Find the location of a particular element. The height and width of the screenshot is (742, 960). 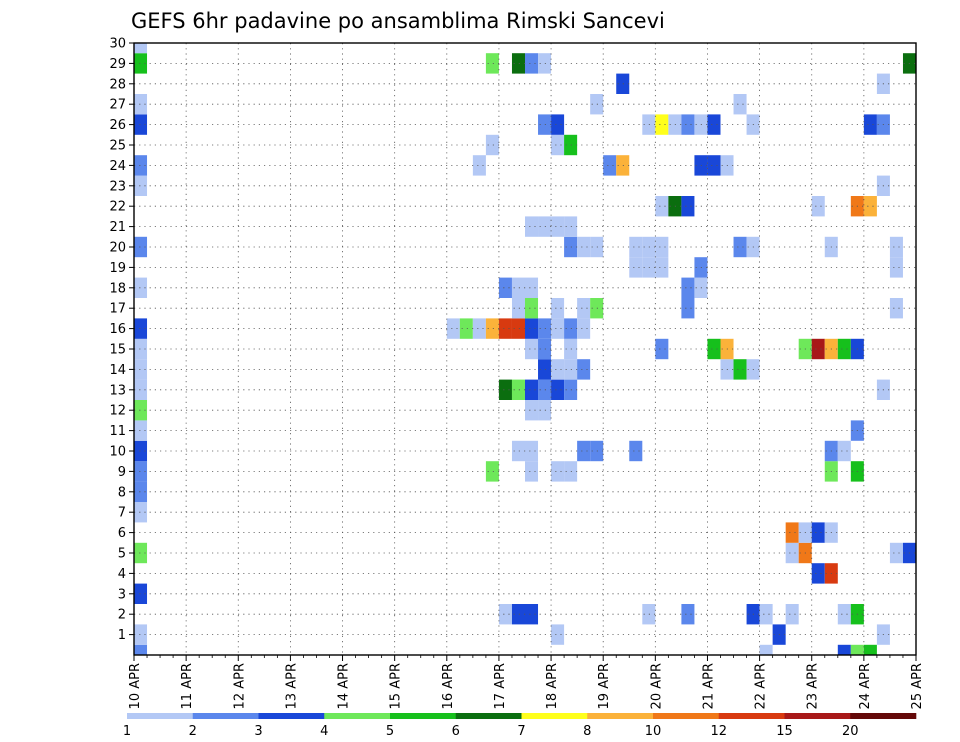

y-tick-label: 21 is located at coordinates (117, 227).